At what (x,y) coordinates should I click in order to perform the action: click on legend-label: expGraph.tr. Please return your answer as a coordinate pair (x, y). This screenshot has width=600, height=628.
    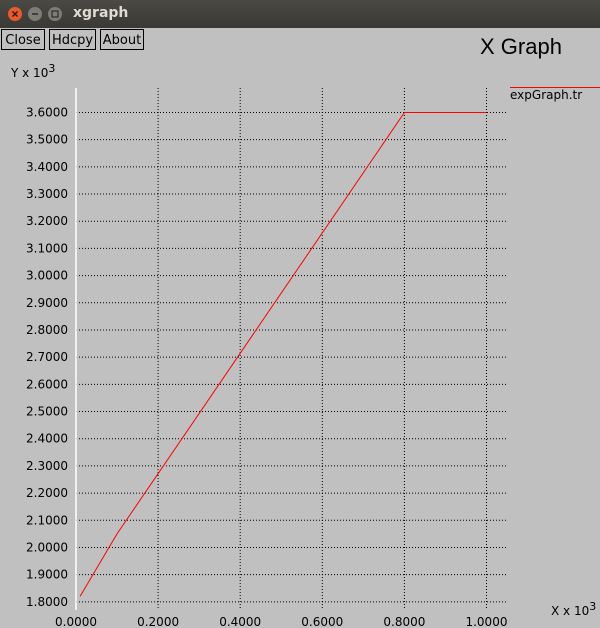
    Looking at the image, I should click on (546, 95).